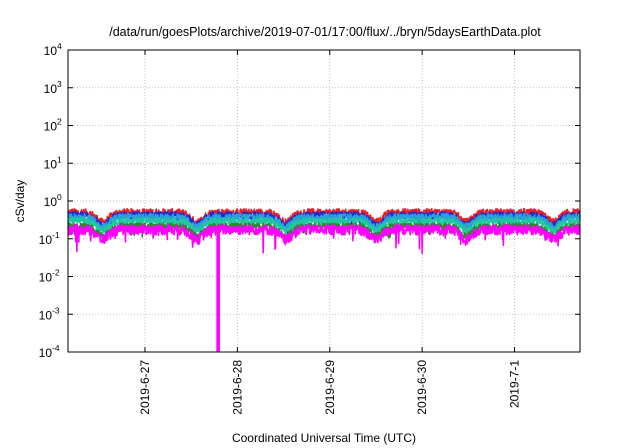  Describe the element at coordinates (422, 387) in the screenshot. I see `x-tick-label: 2019-6-30` at that location.